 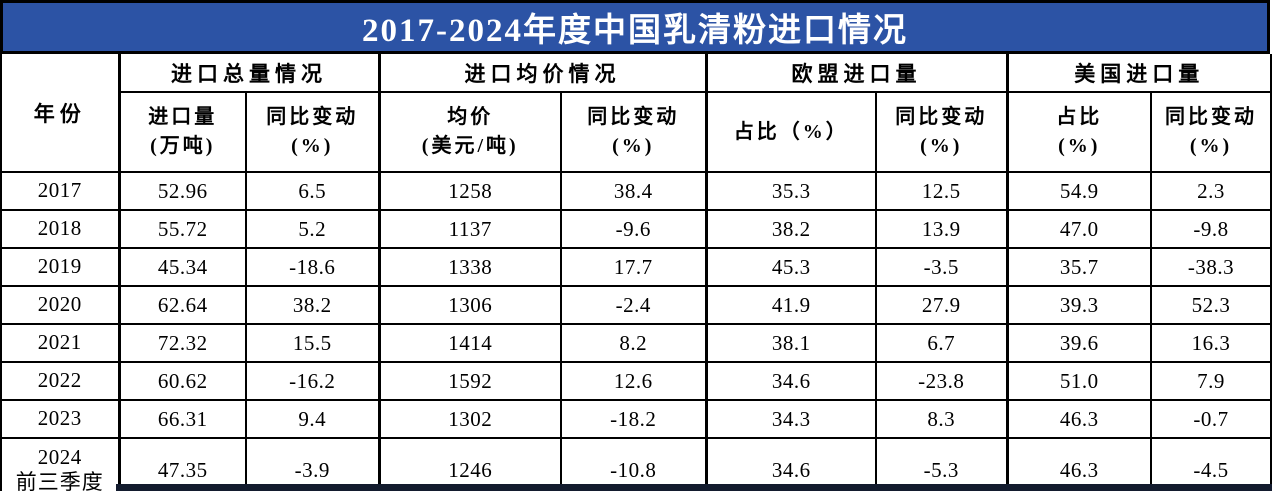 I want to click on data-cell: 45.34, so click(x=182, y=267).